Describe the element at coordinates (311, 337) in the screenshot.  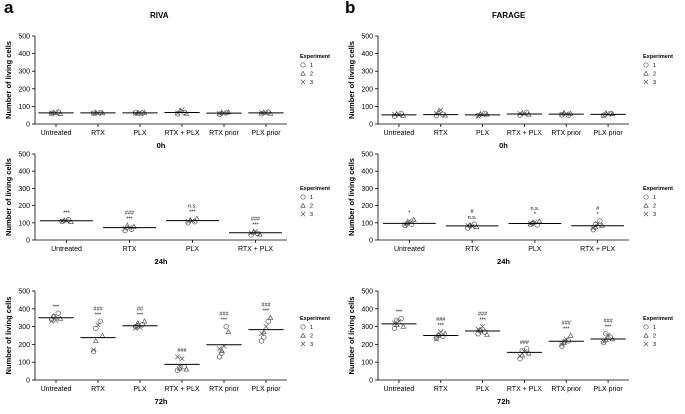
I see `riva-72h-legend-label: 2` at that location.